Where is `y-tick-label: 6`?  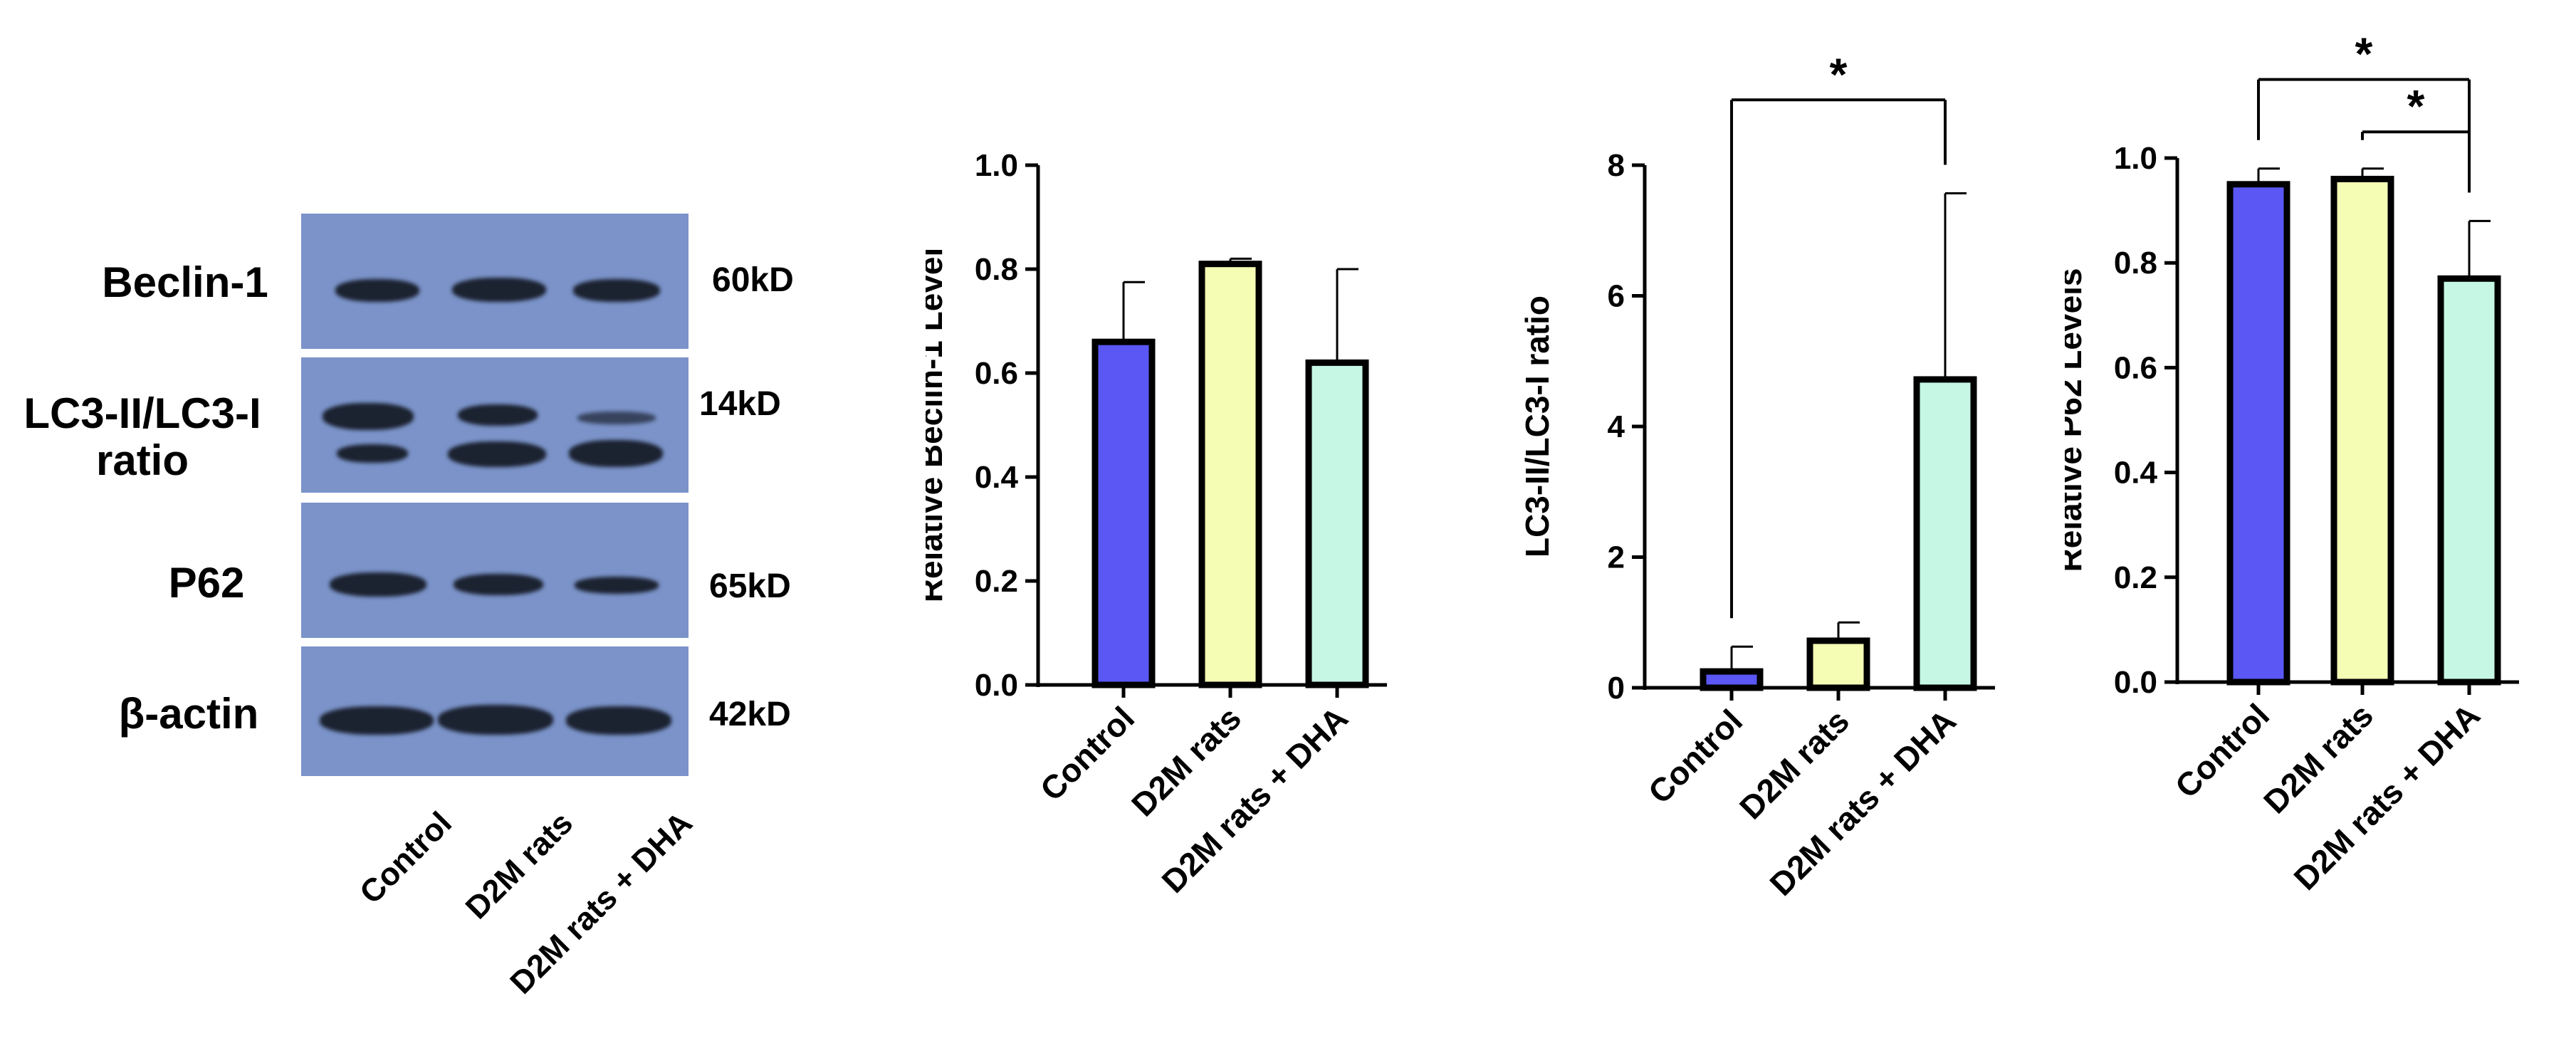 y-tick-label: 6 is located at coordinates (1616, 296).